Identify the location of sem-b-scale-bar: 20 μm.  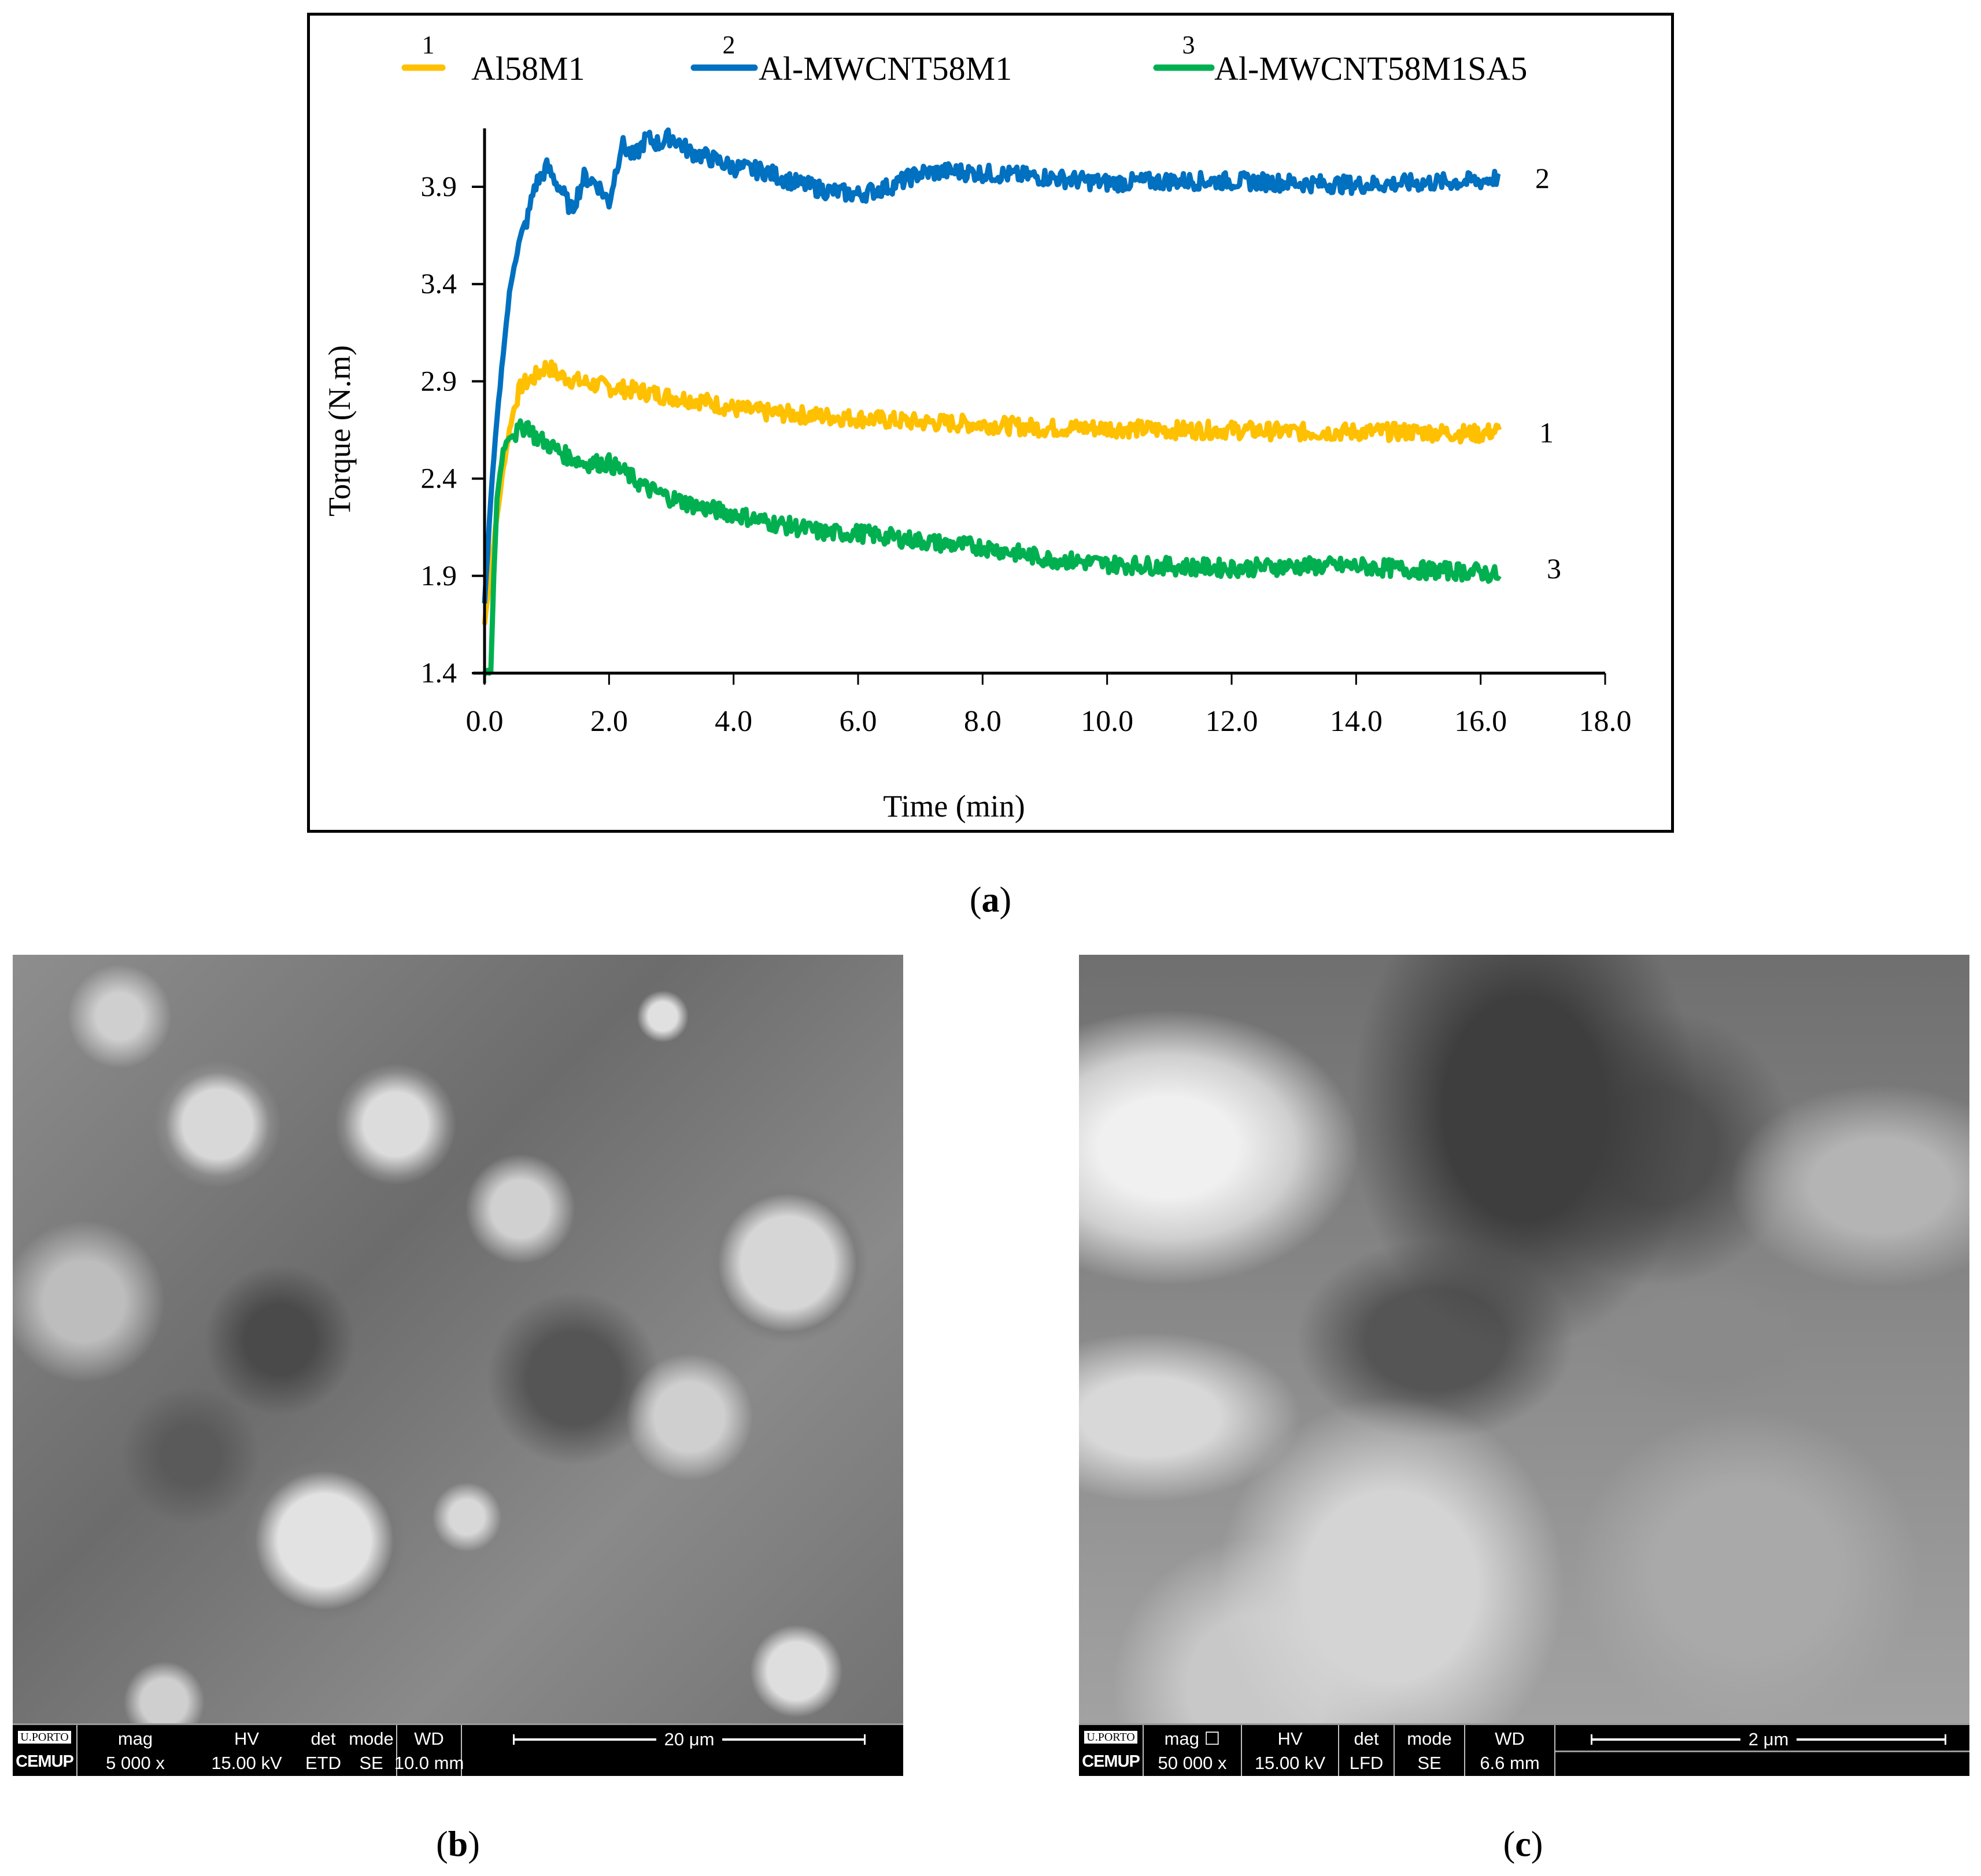
(689, 1739).